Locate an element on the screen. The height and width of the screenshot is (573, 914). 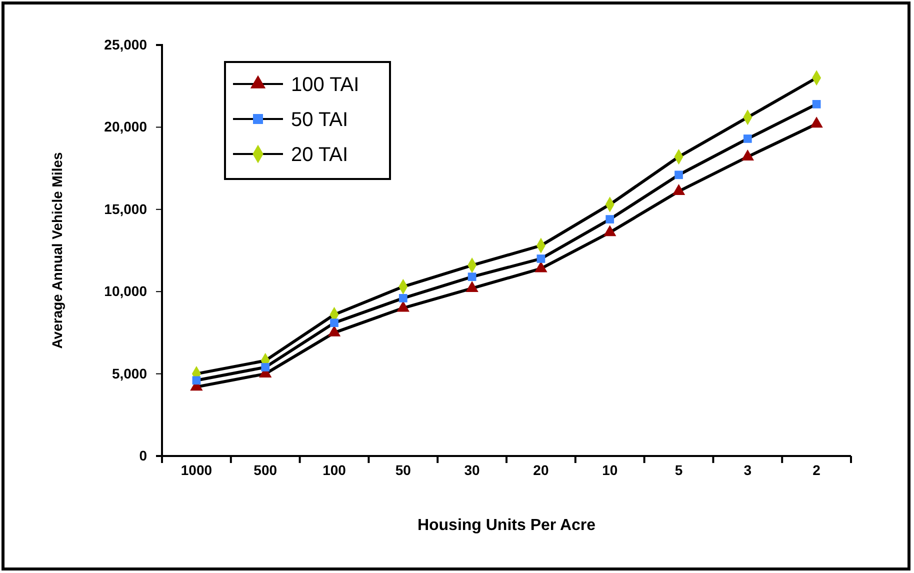
x-axis-title: Housing Units Per Acre is located at coordinates (506, 525).